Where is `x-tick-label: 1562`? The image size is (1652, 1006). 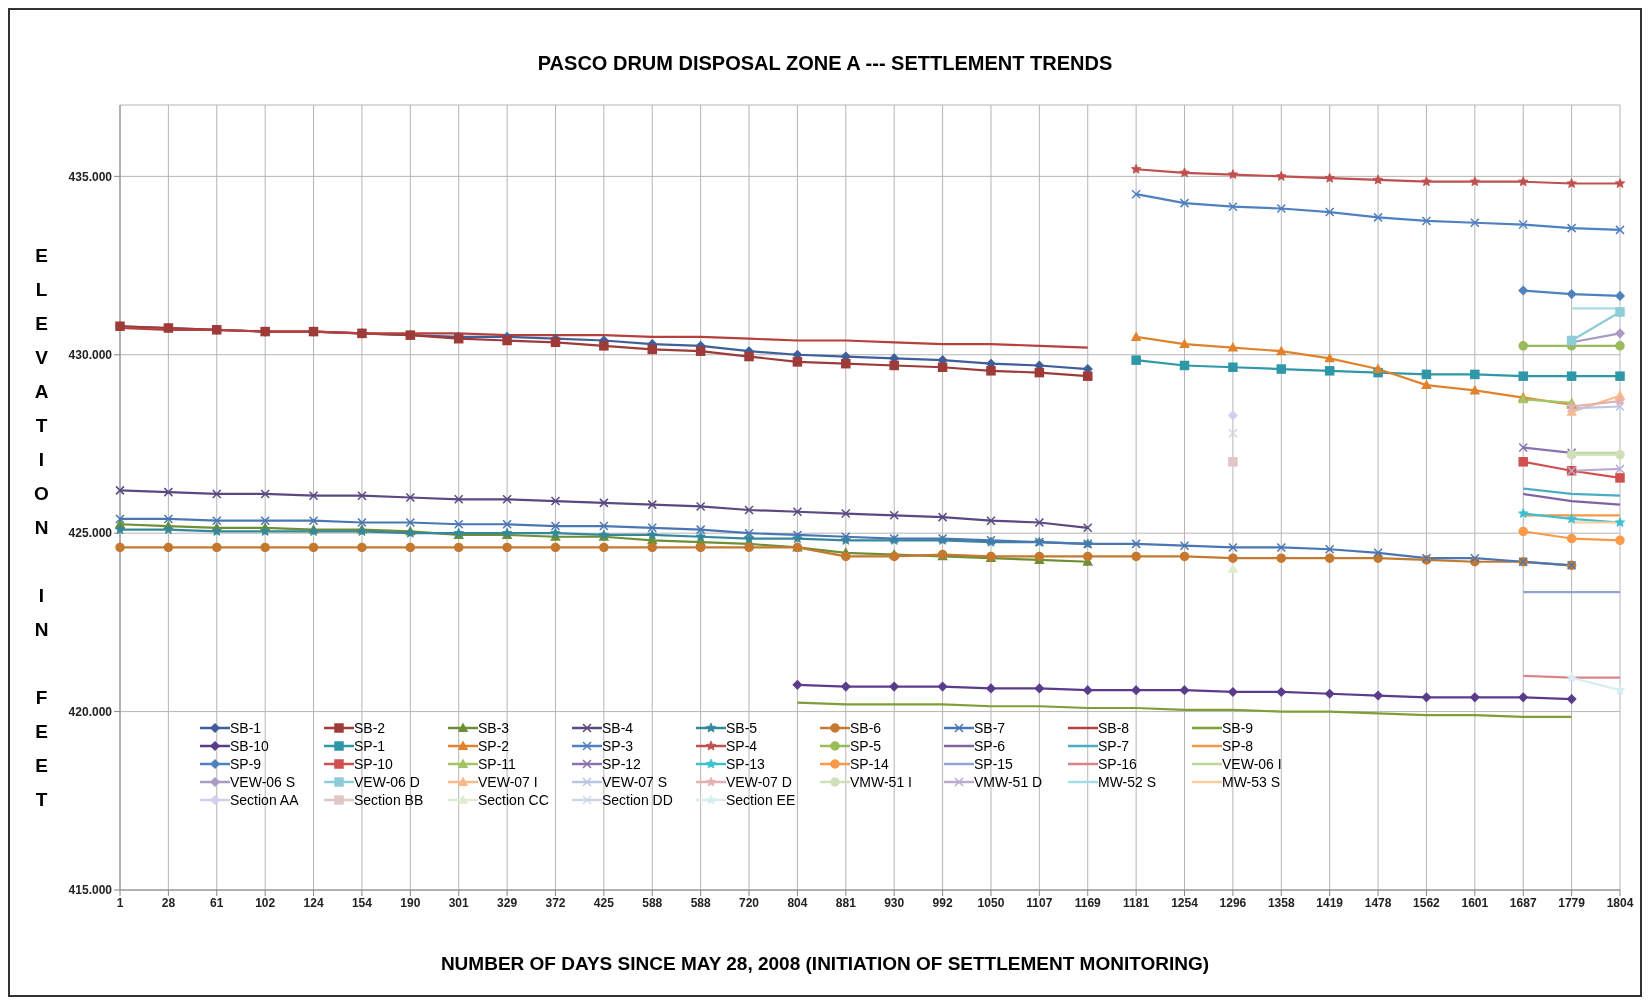
x-tick-label: 1562 is located at coordinates (1427, 902).